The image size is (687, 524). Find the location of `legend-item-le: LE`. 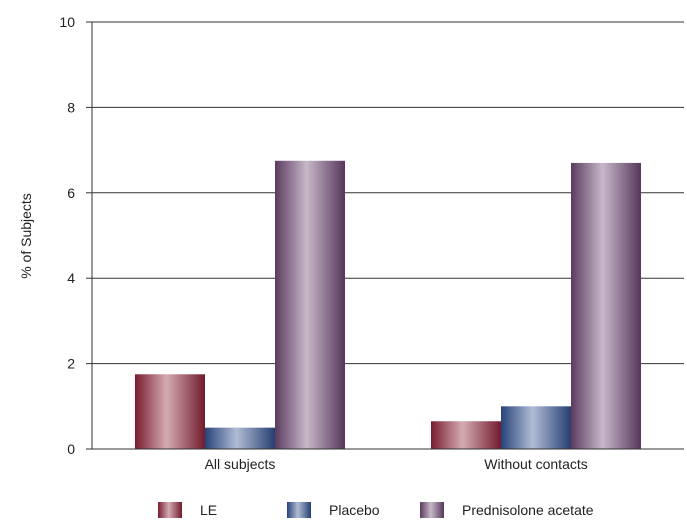

legend-item-le: LE is located at coordinates (187, 510).